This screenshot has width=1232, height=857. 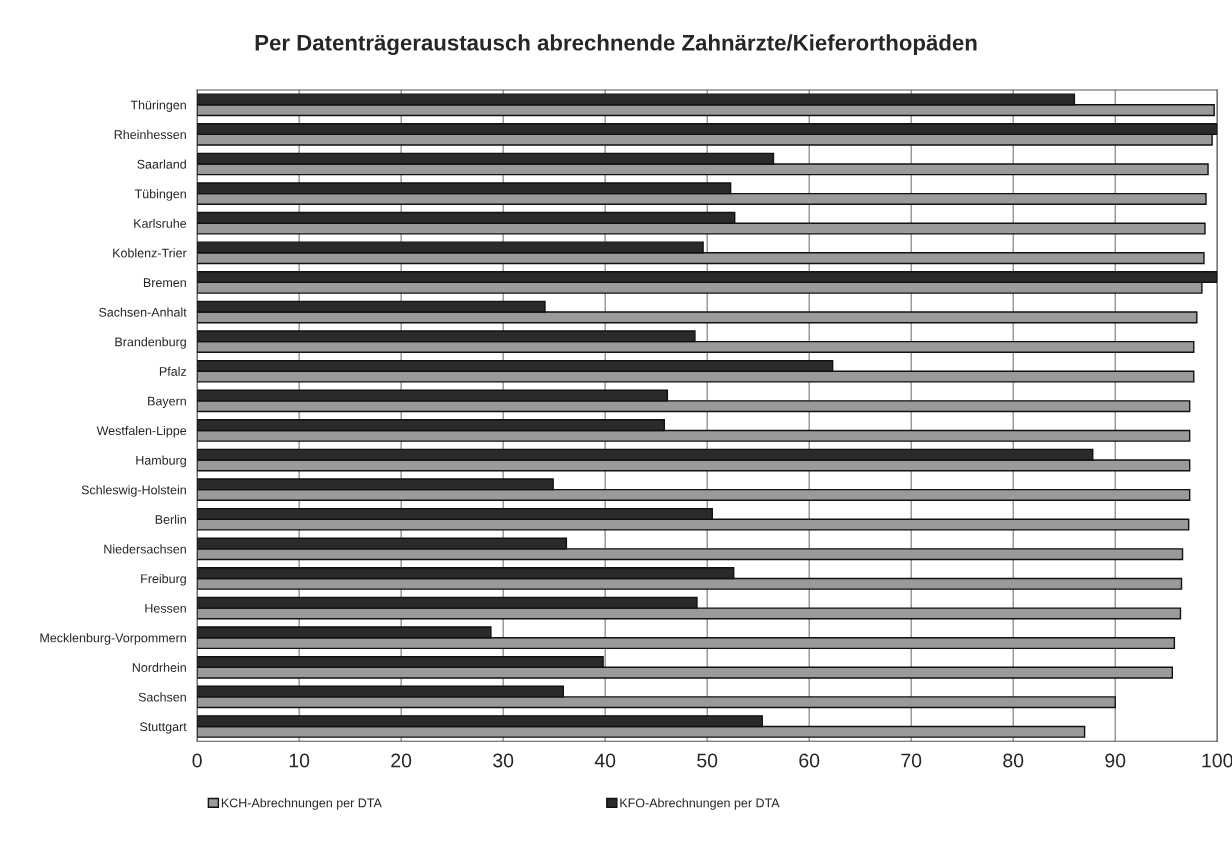 I want to click on chart-title: Per Datenträgeraustausch abrechnende Zahnärzte/Kieferorthopäden, so click(x=616, y=45).